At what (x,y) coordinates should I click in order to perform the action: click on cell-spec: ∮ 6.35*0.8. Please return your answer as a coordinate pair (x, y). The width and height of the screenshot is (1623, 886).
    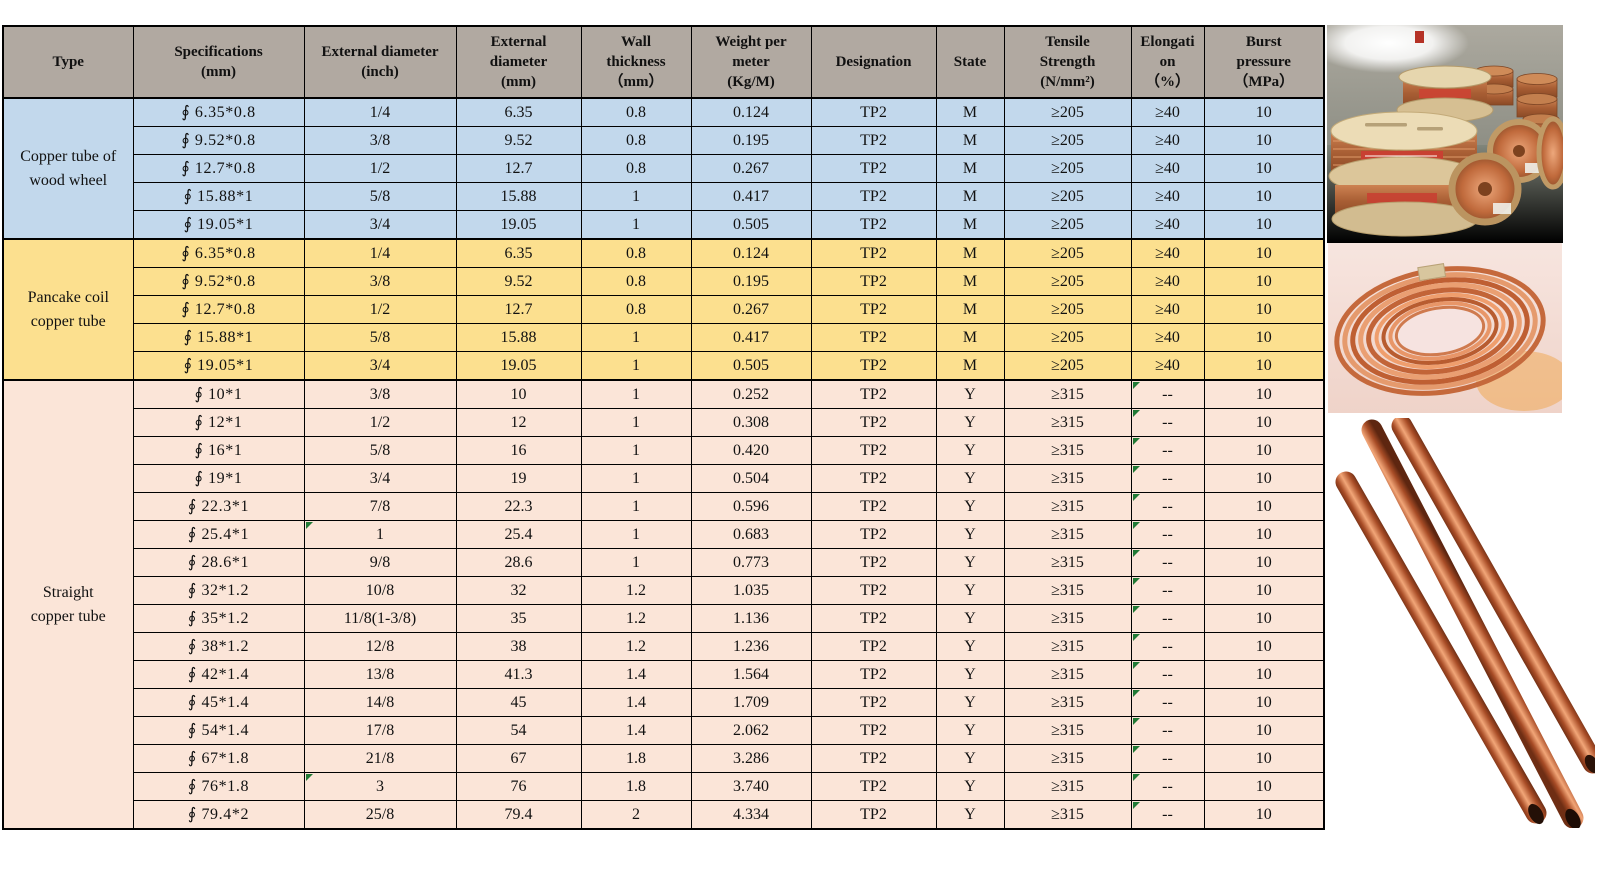
    Looking at the image, I should click on (218, 253).